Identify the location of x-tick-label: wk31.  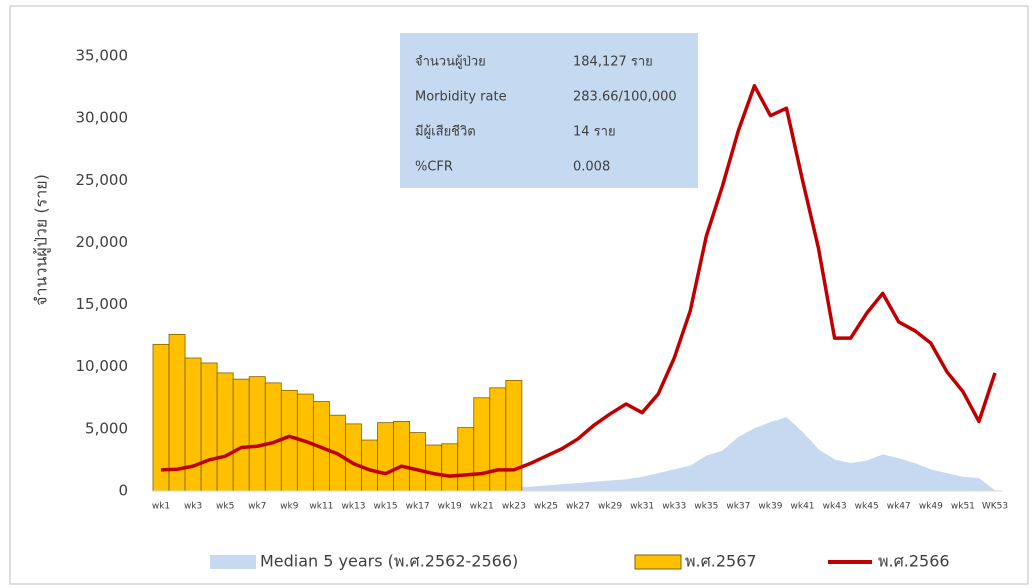
(642, 507).